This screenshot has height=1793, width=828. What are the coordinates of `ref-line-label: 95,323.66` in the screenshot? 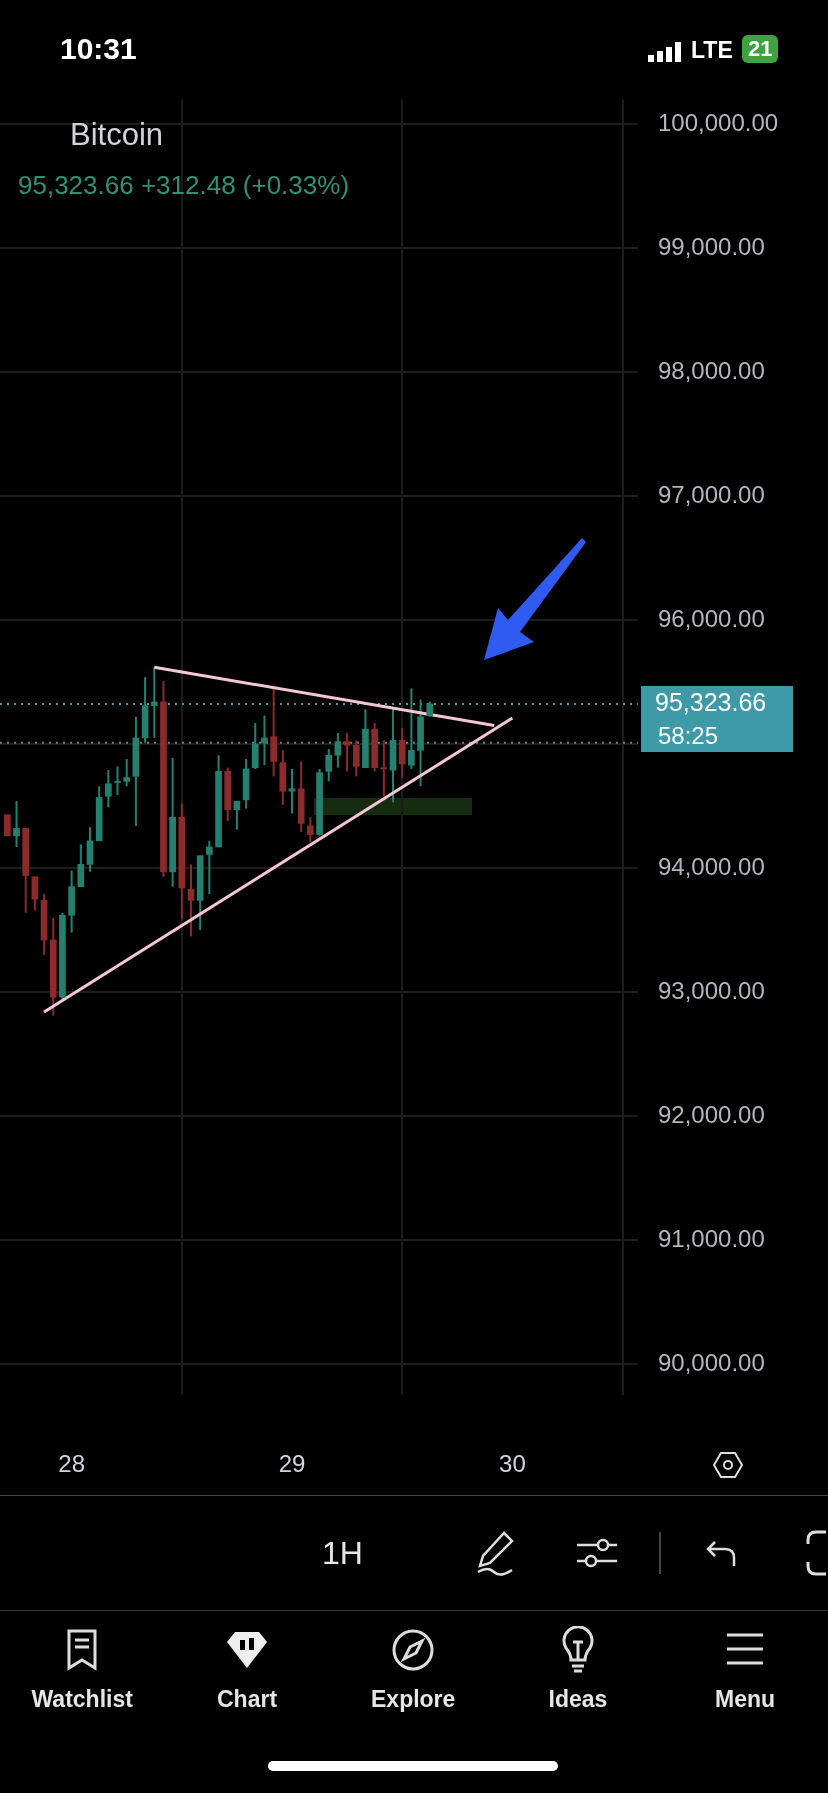 It's located at (711, 701).